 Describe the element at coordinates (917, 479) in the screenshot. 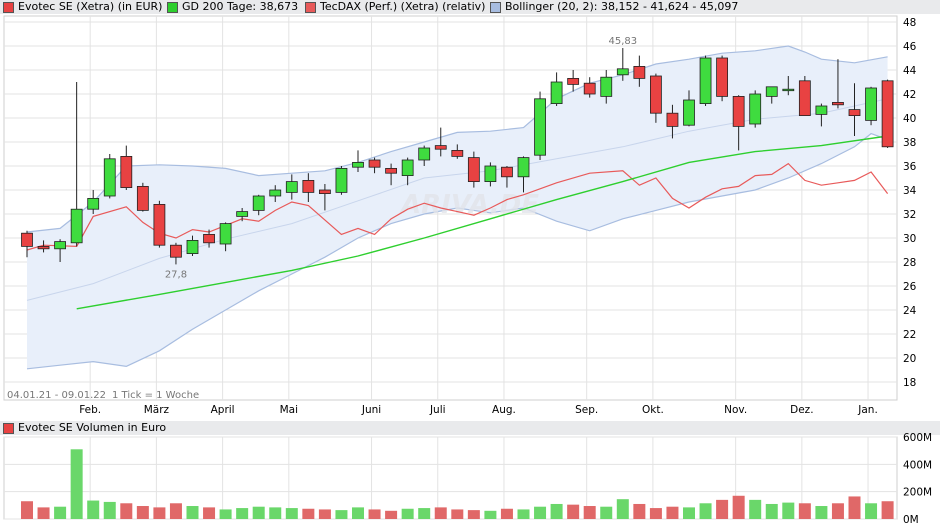

I see `volume-axis: 0M 200M 400M 600M` at that location.